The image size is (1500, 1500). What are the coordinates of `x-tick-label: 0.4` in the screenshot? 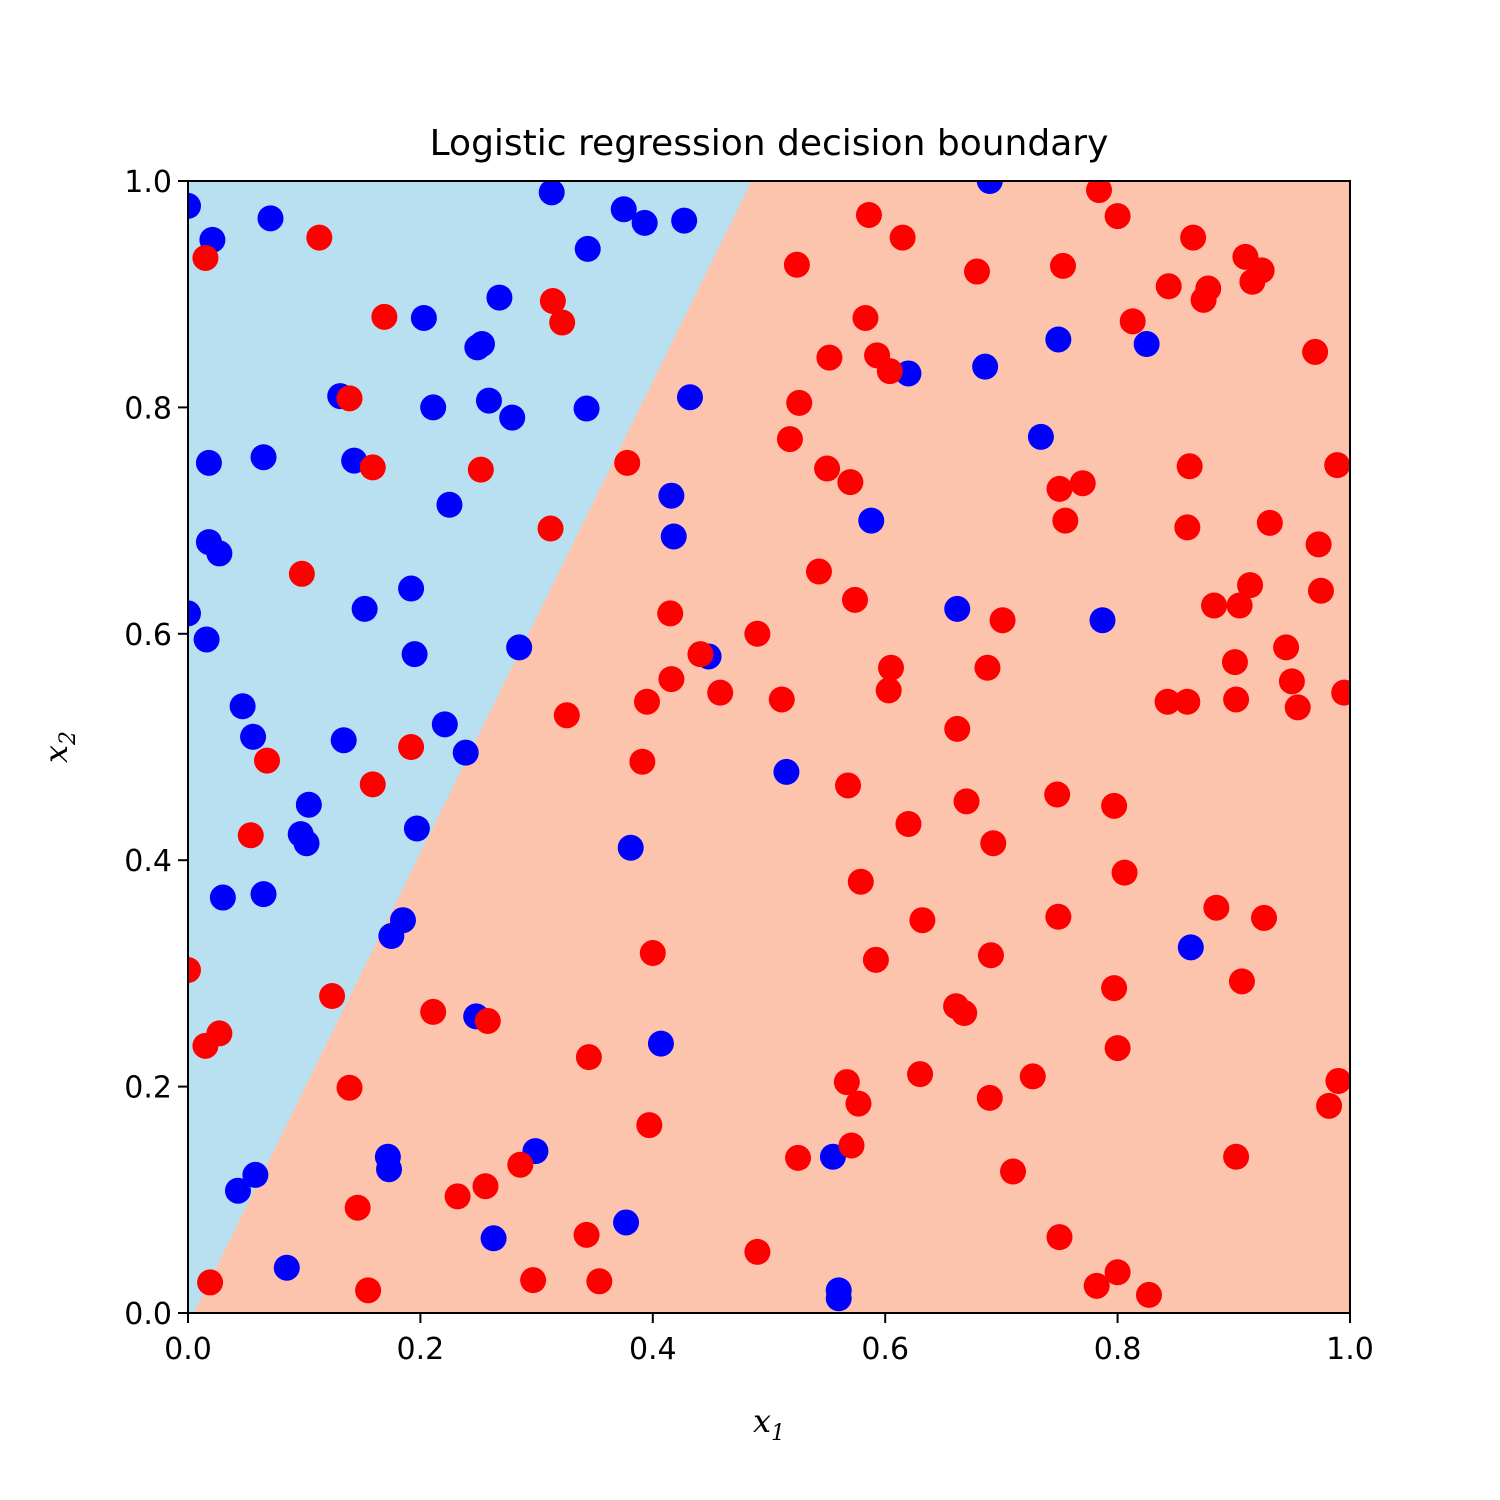 It's located at (653, 1349).